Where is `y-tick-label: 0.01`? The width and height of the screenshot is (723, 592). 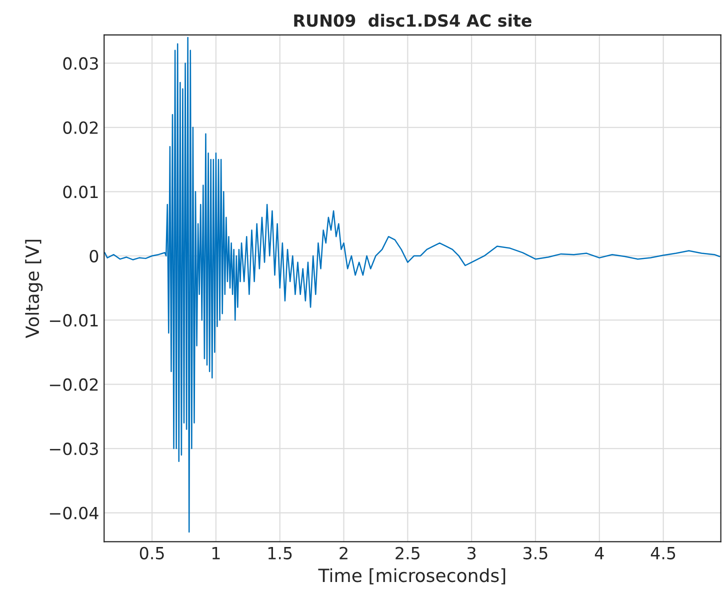 y-tick-label: 0.01 is located at coordinates (80, 192).